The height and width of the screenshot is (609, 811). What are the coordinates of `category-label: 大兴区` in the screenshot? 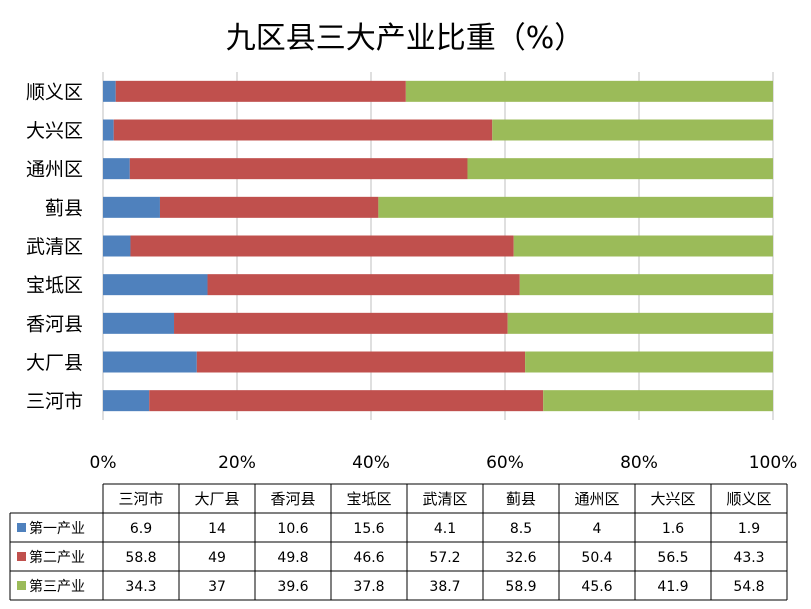 It's located at (54, 131).